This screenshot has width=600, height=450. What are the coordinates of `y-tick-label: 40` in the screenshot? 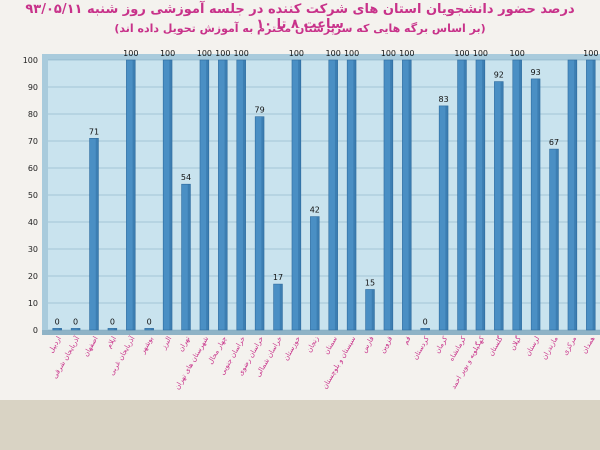 It's located at (33, 222).